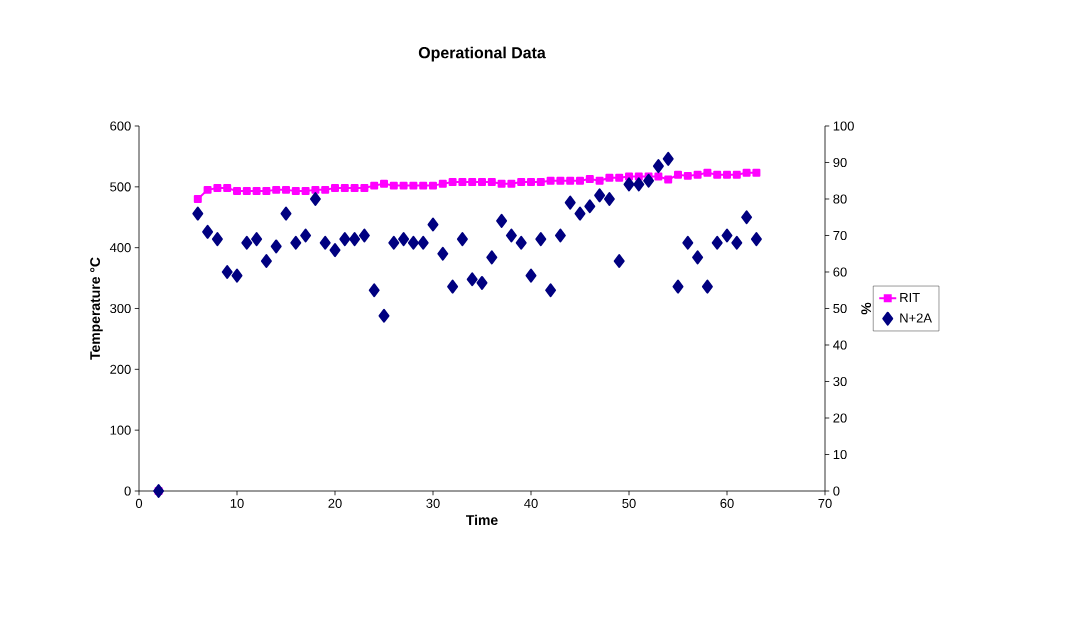  I want to click on y-tick-label: 400, so click(120, 248).